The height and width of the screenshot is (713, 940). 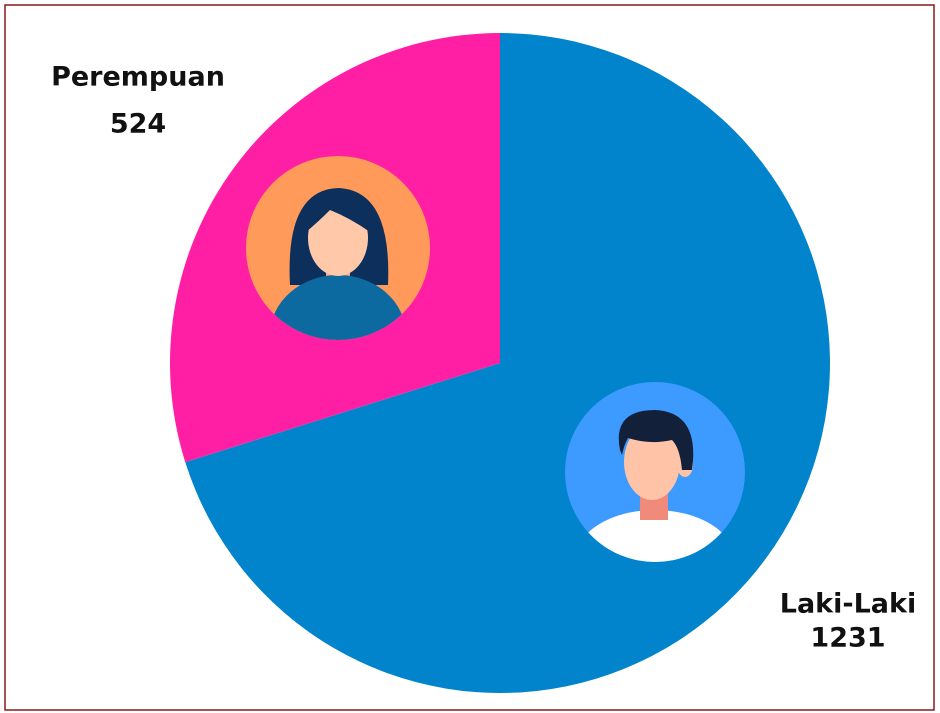 What do you see at coordinates (848, 604) in the screenshot?
I see `slice-label: Laki-Laki` at bounding box center [848, 604].